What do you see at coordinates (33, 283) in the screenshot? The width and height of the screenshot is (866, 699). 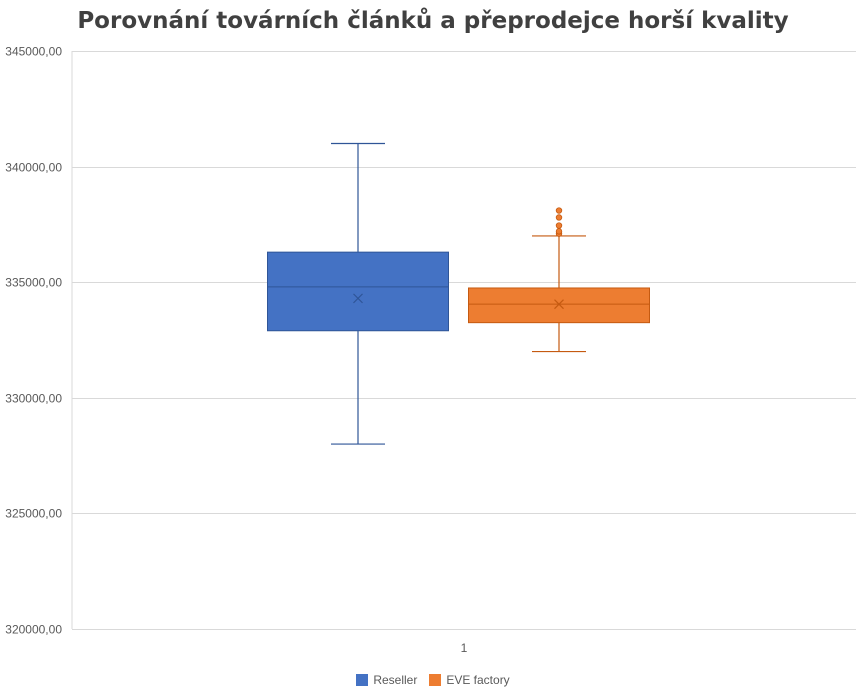 I see `y-tick-label: 335000,00` at bounding box center [33, 283].